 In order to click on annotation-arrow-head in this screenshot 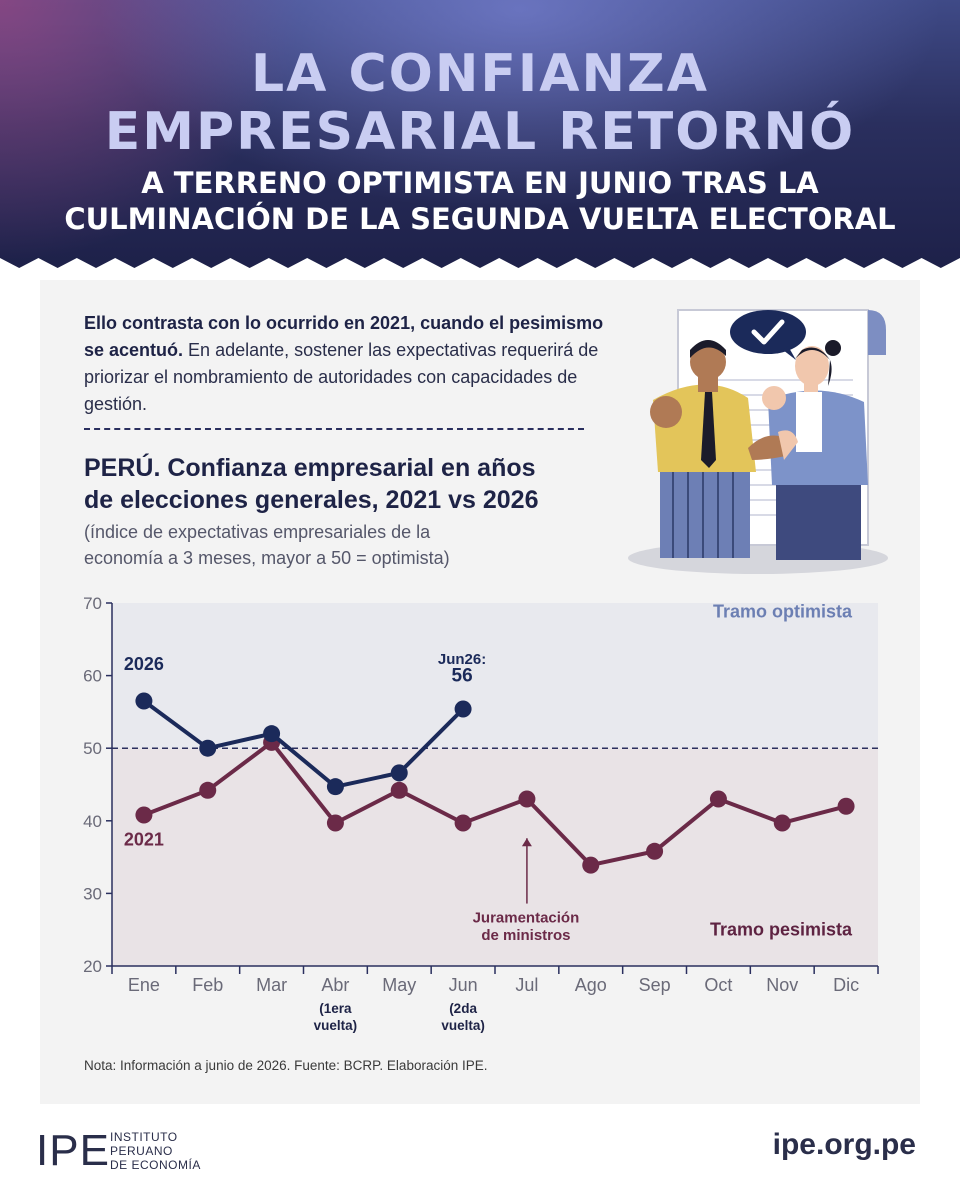, I will do `click(526, 842)`.